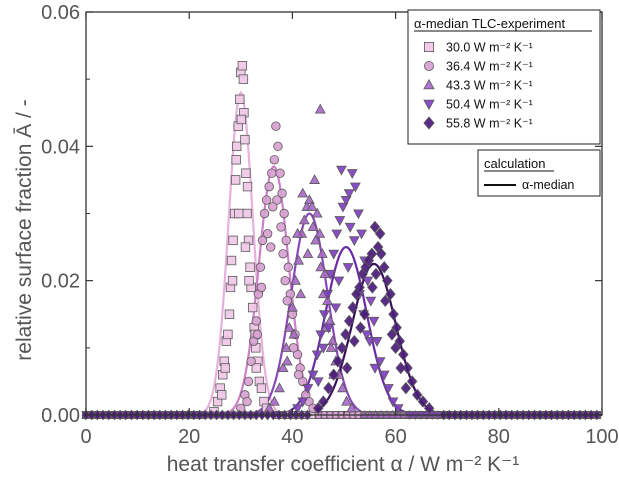 Image resolution: width=619 pixels, height=477 pixels. Describe the element at coordinates (292, 437) in the screenshot. I see `x-tick-label: 40` at that location.